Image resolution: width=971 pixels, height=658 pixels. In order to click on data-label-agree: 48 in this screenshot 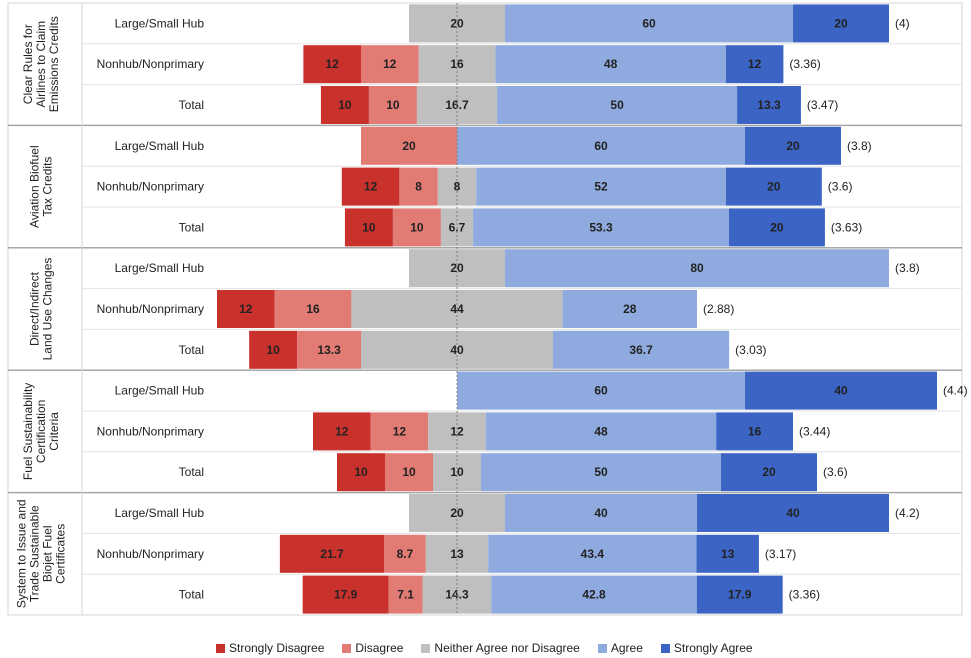, I will do `click(611, 64)`.